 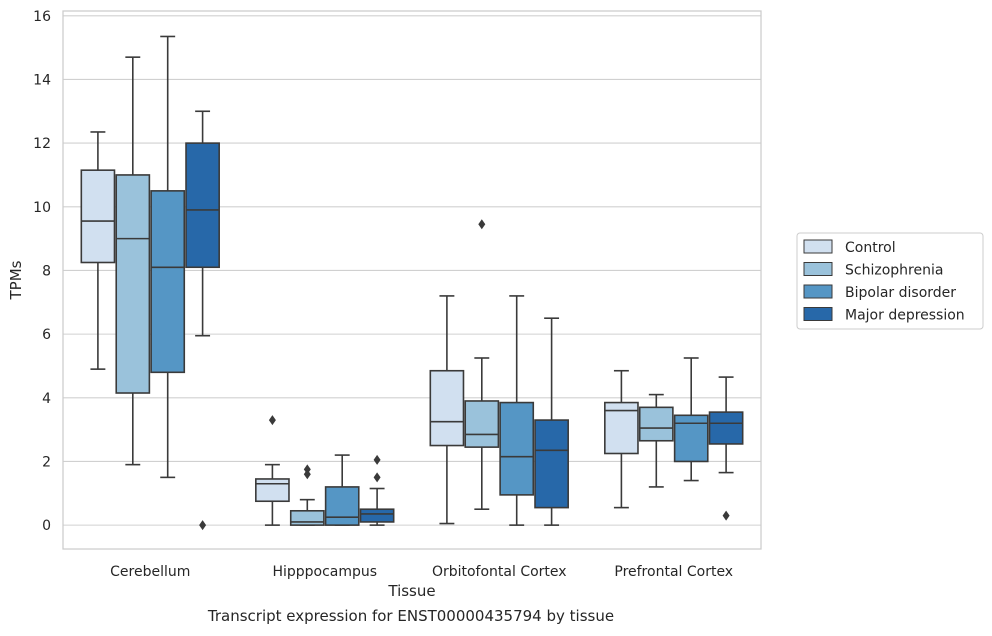 What do you see at coordinates (46, 462) in the screenshot?
I see `y-tick-label-2: 2` at bounding box center [46, 462].